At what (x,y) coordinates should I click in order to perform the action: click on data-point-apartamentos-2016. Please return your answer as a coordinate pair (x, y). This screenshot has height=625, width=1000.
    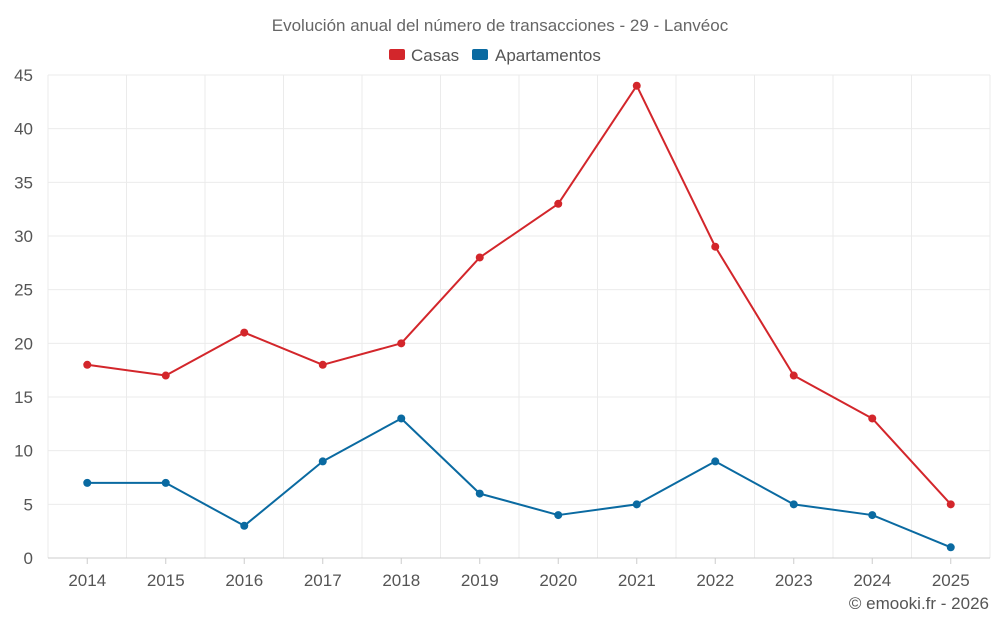
    Looking at the image, I should click on (244, 525).